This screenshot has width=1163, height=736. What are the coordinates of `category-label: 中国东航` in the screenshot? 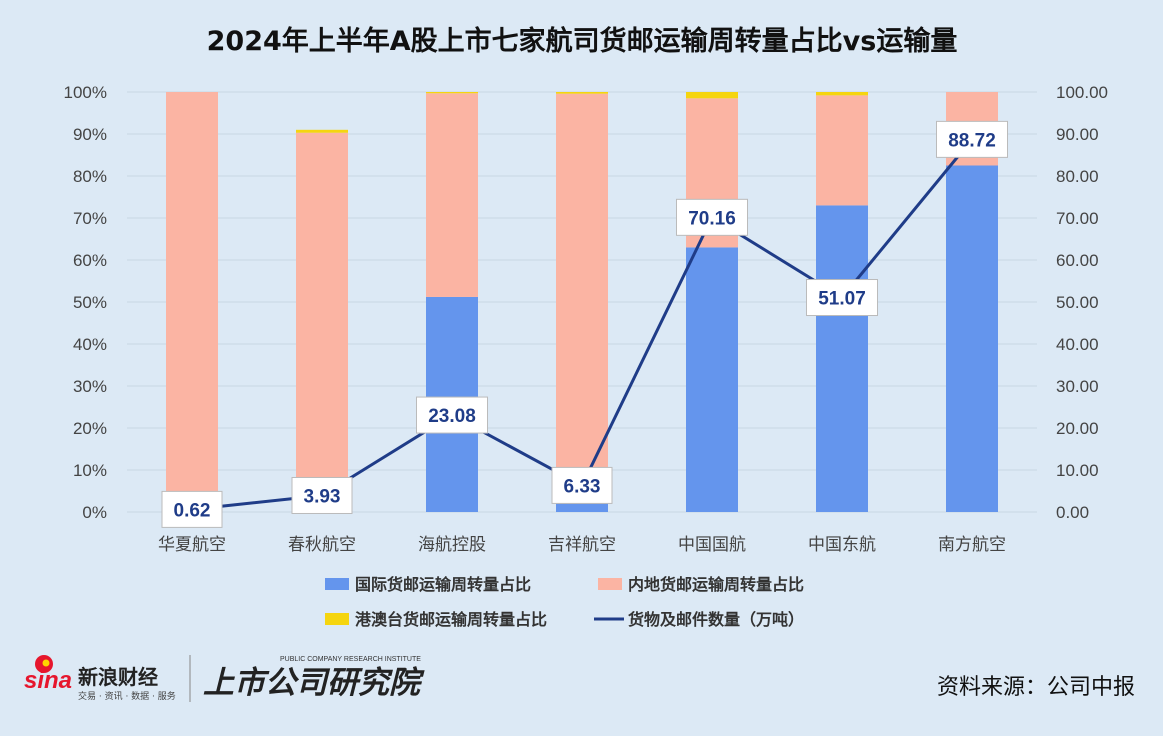 It's located at (842, 545).